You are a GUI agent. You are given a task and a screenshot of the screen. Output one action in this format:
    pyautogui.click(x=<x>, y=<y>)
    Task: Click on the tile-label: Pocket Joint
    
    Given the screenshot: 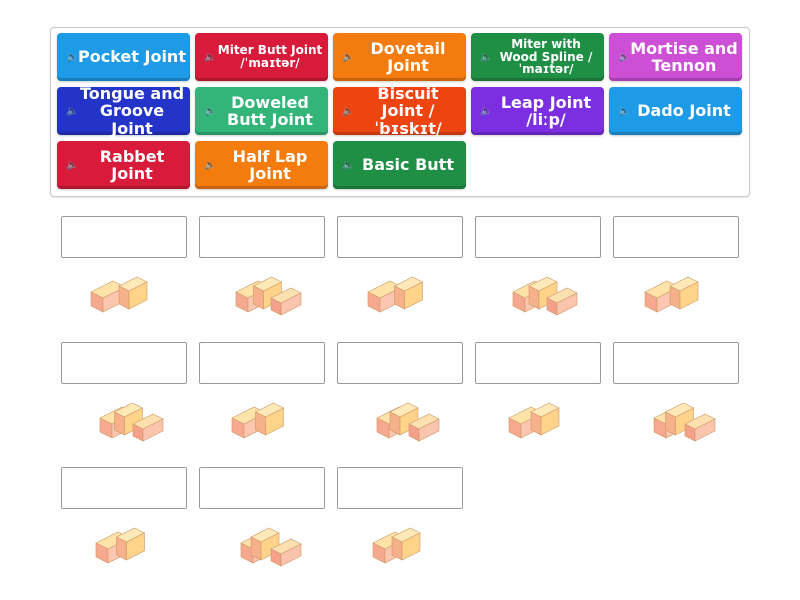 What is the action you would take?
    pyautogui.click(x=132, y=57)
    